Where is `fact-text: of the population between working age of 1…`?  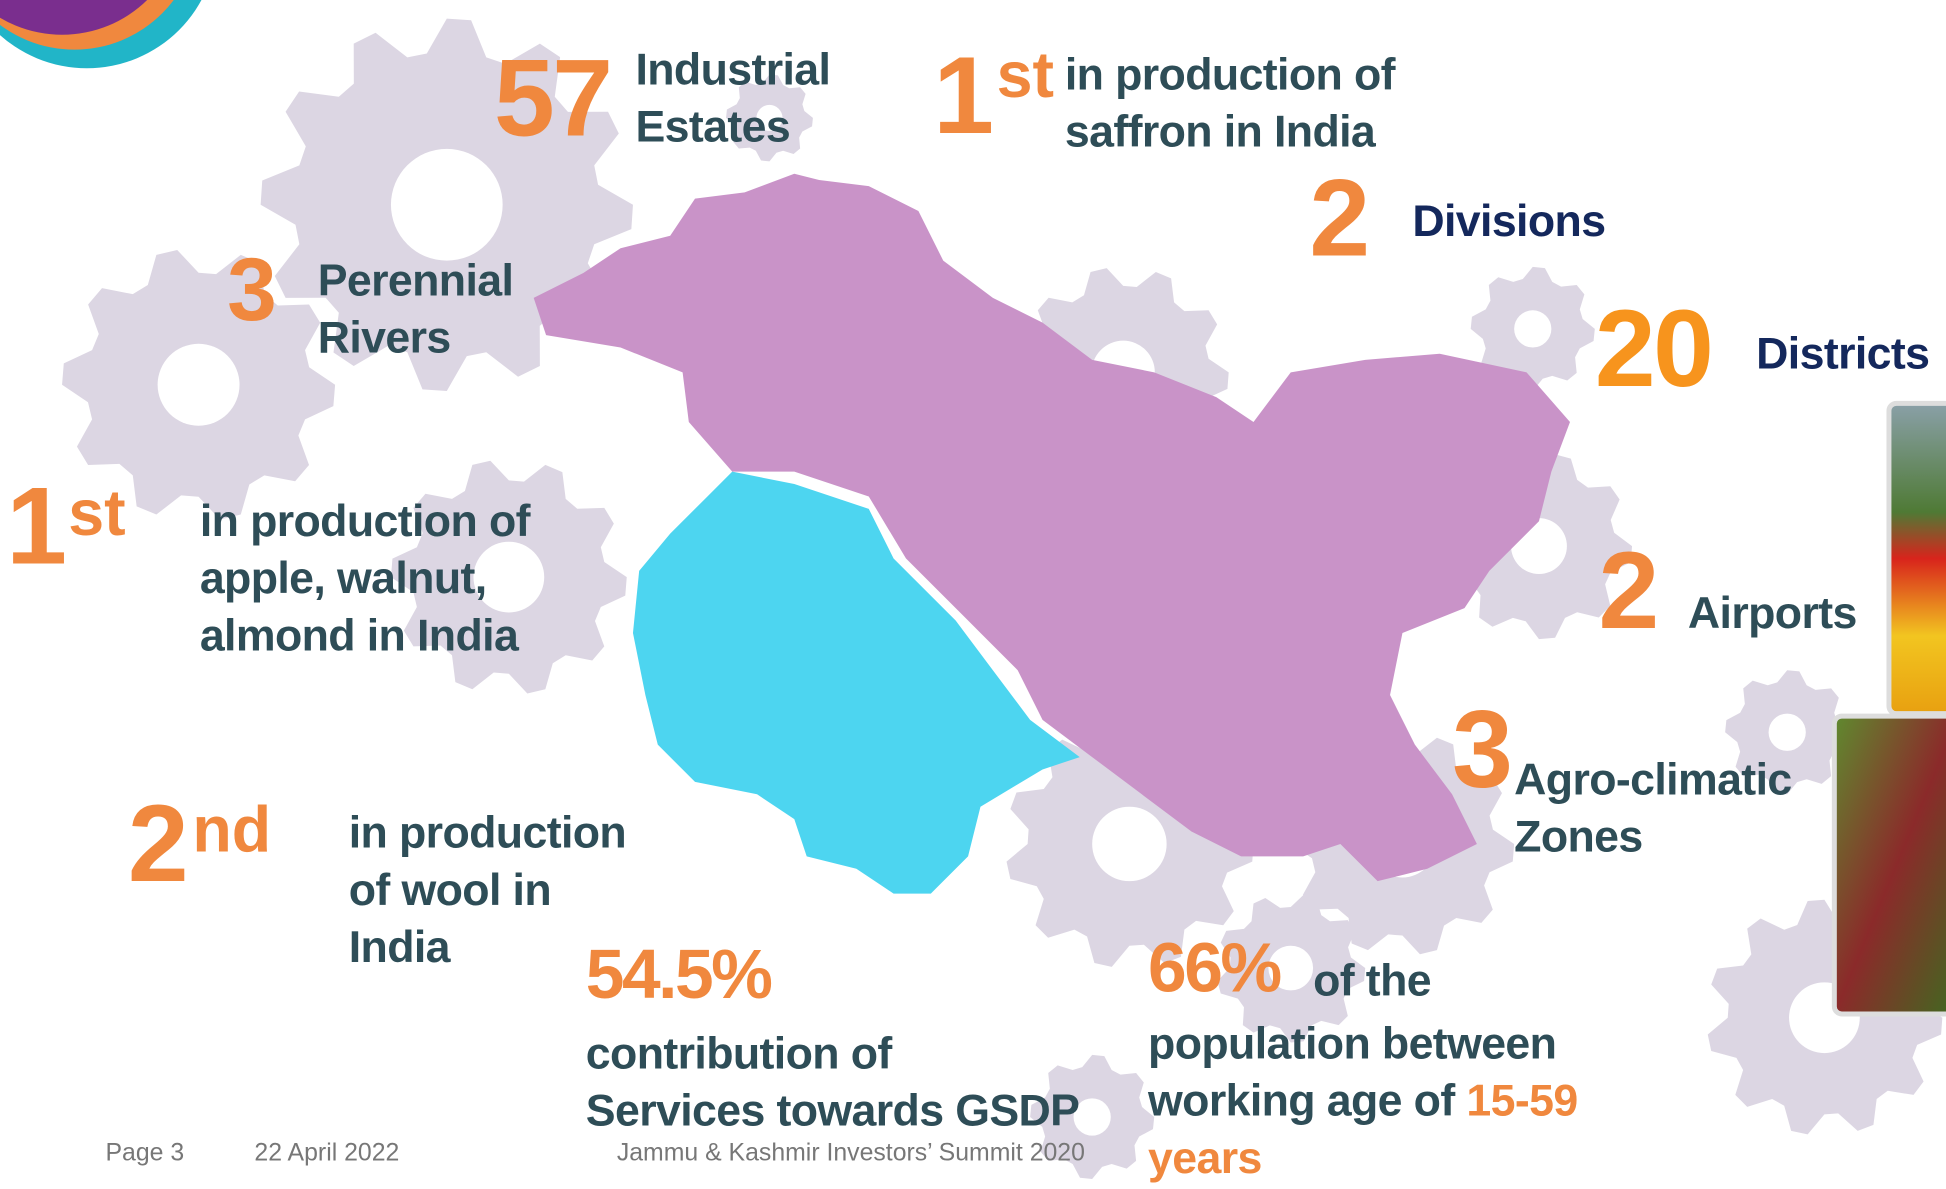
fact-text: of the population between working age of 1… is located at coordinates (1363, 1070).